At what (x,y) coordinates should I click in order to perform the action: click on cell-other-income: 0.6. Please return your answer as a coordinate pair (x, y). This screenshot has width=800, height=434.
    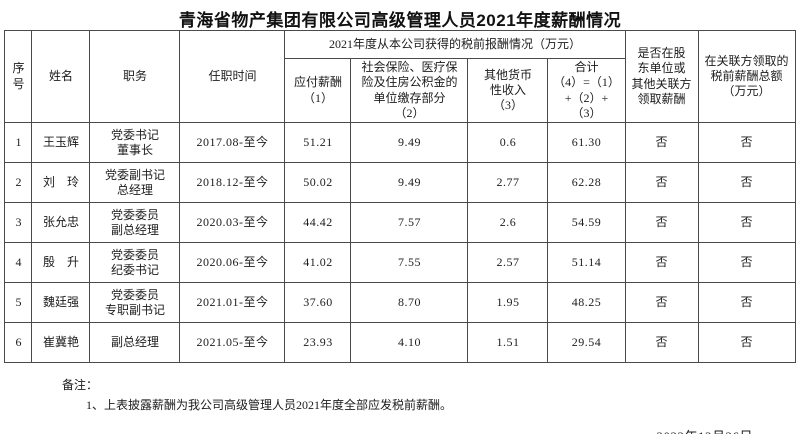
    Looking at the image, I should click on (508, 143).